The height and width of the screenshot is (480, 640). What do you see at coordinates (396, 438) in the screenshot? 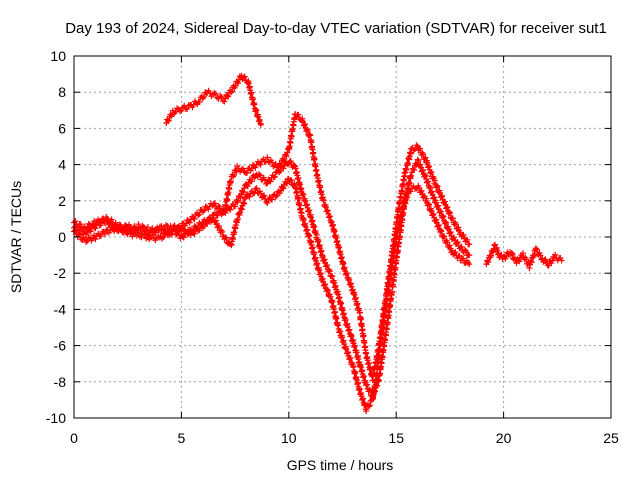
I see `x-tick-label: 15` at bounding box center [396, 438].